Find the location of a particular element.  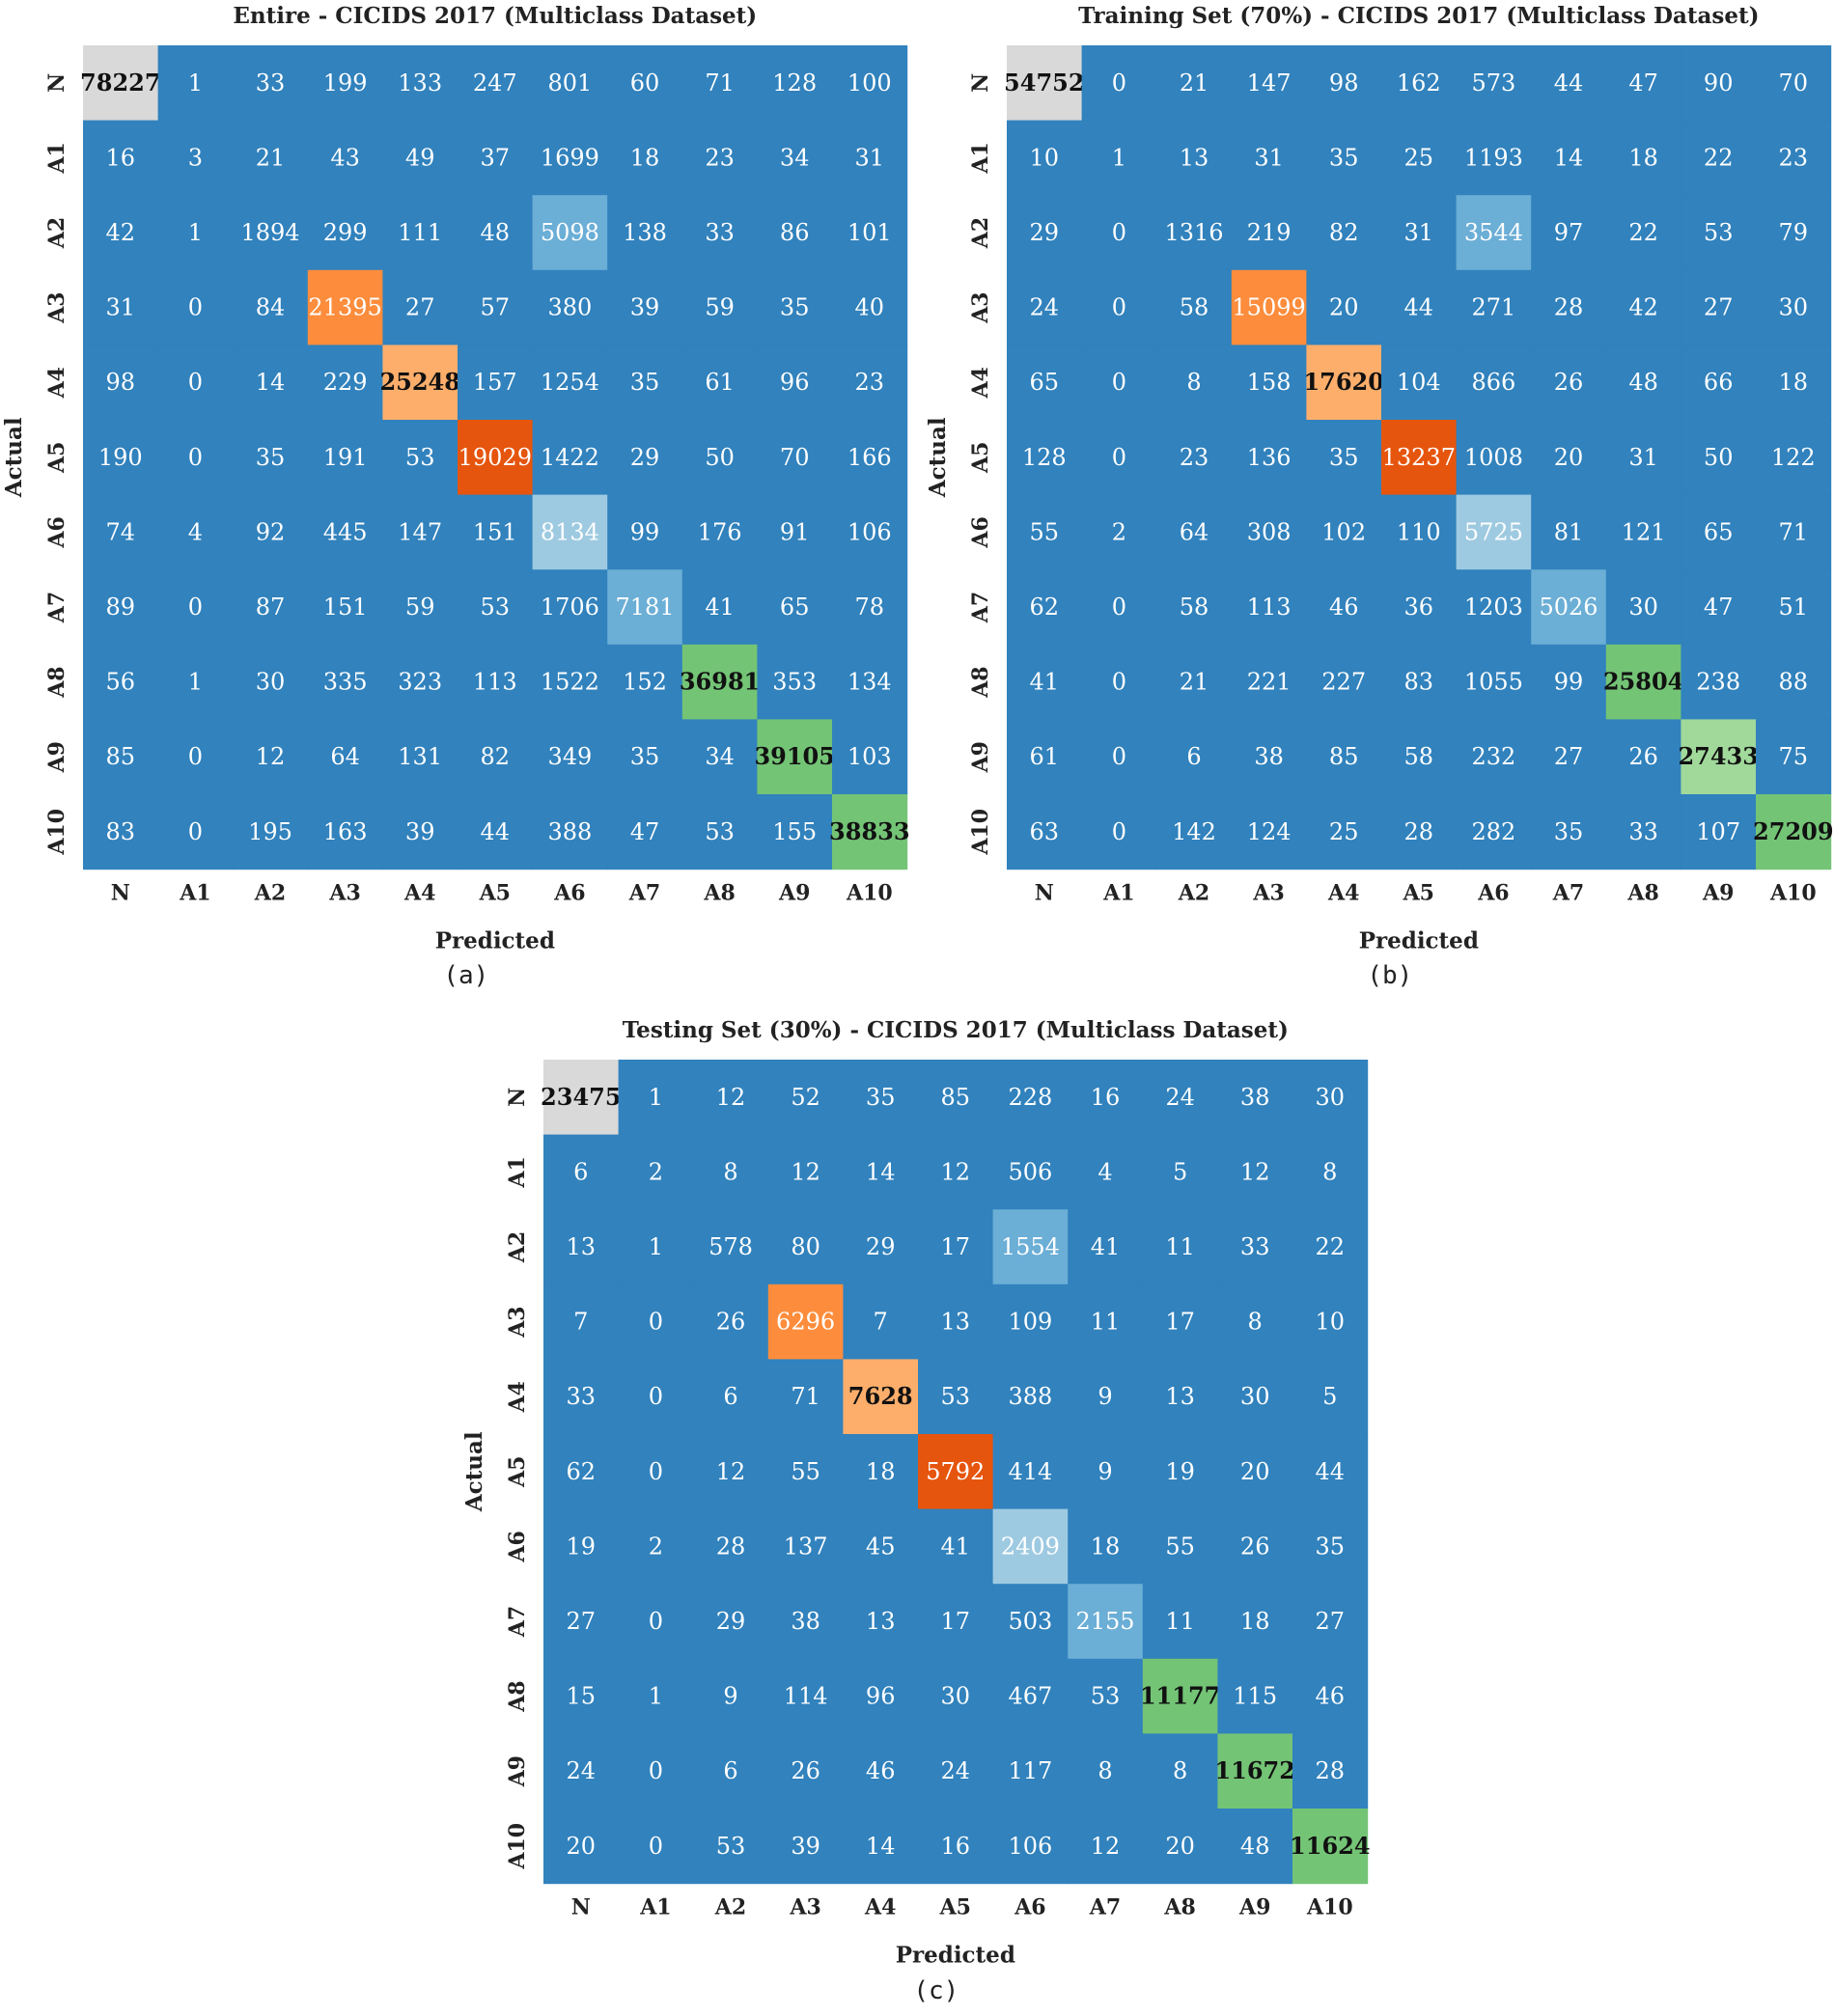

cell-value-label: 31 is located at coordinates (870, 157).